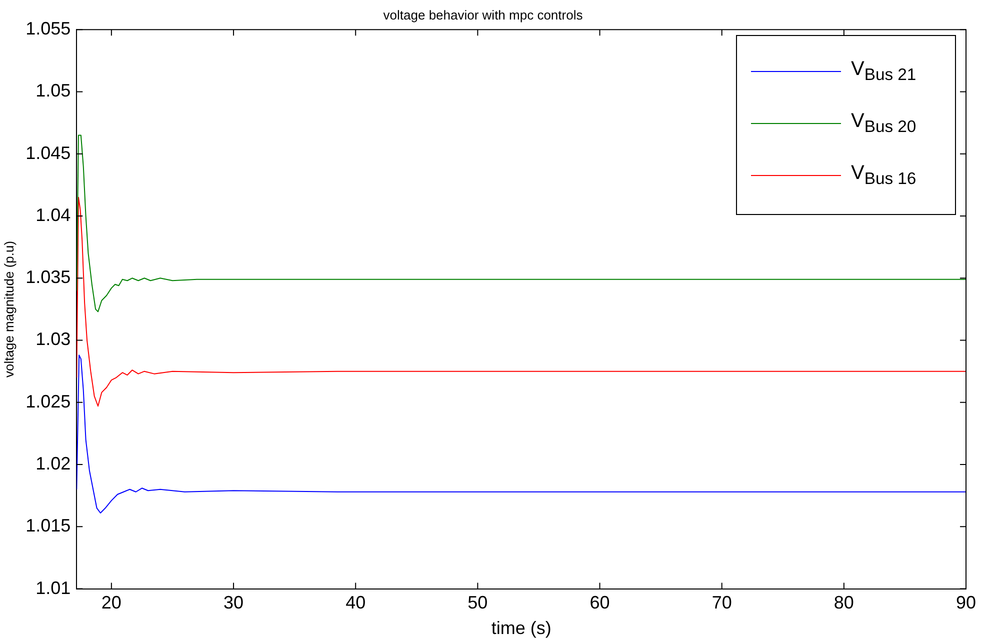 The width and height of the screenshot is (982, 640). Describe the element at coordinates (844, 602) in the screenshot. I see `x-tick-label: 80` at that location.